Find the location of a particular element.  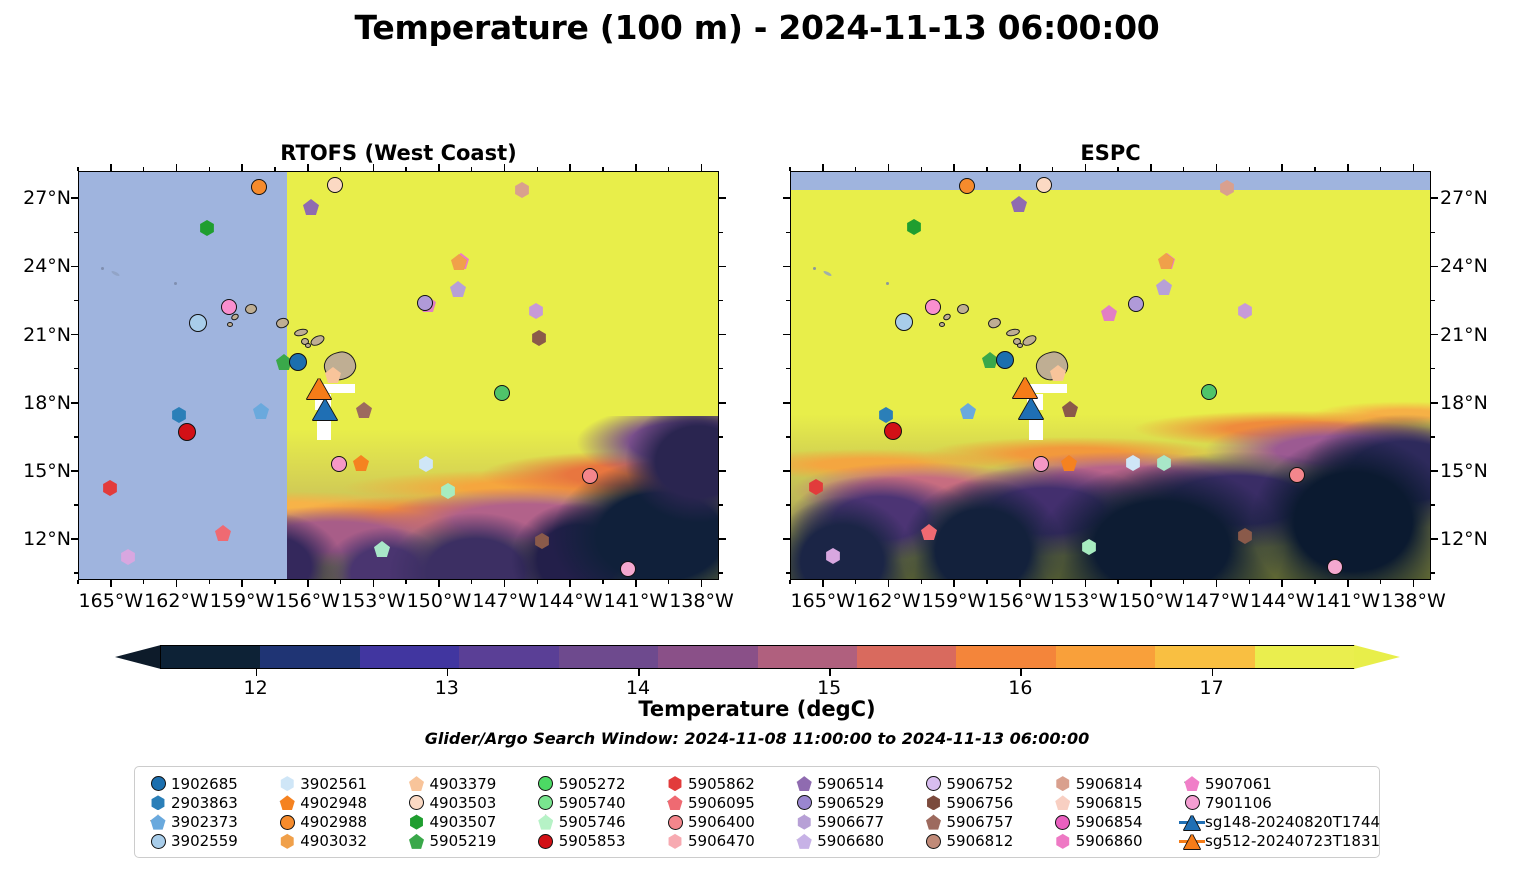

legend-item: 5905746 is located at coordinates (597, 822).